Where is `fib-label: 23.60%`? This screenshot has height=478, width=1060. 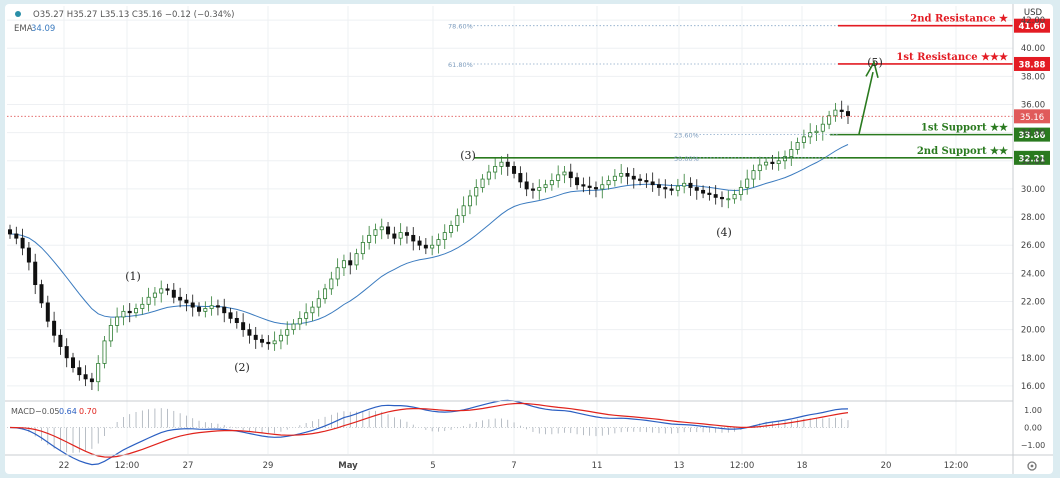
fib-label: 23.60% is located at coordinates (686, 136).